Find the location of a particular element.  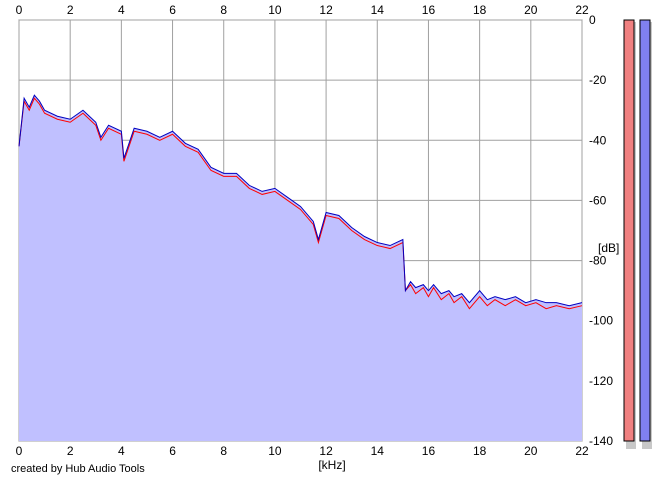

level-meters is located at coordinates (637, 234).